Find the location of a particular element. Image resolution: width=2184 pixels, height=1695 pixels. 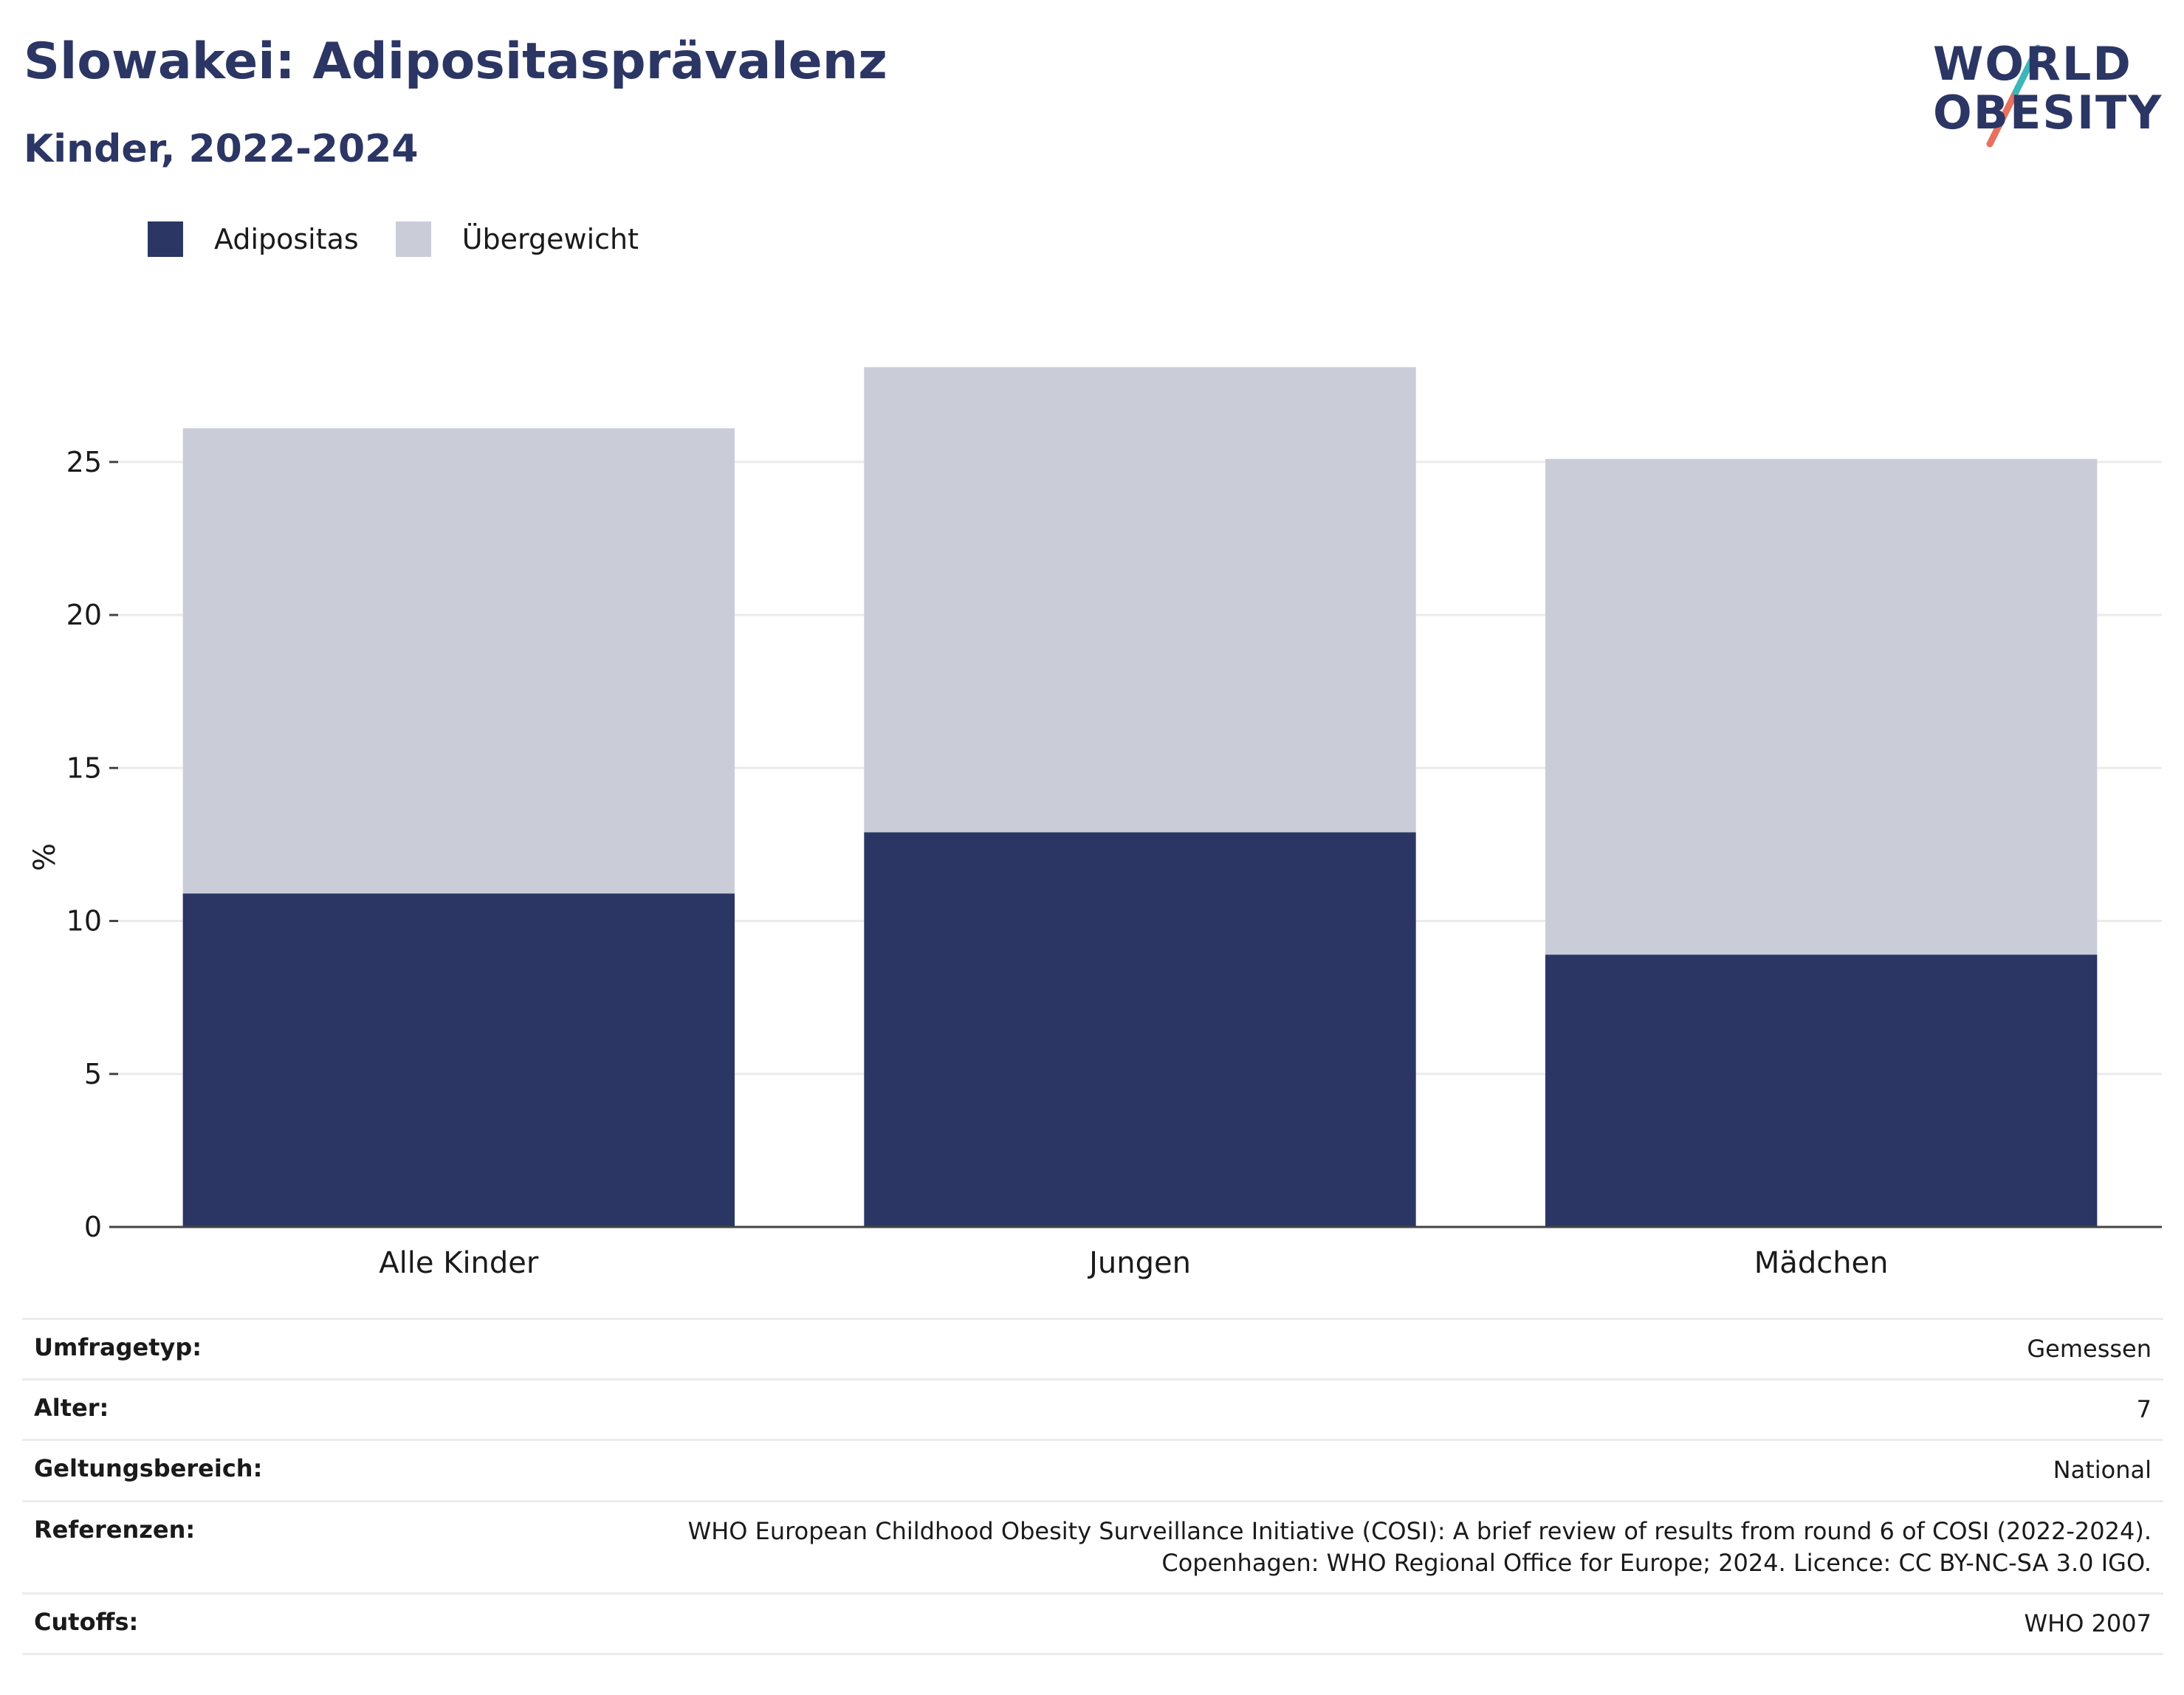

legend-label-adipositas: Adipositas is located at coordinates (286, 239).